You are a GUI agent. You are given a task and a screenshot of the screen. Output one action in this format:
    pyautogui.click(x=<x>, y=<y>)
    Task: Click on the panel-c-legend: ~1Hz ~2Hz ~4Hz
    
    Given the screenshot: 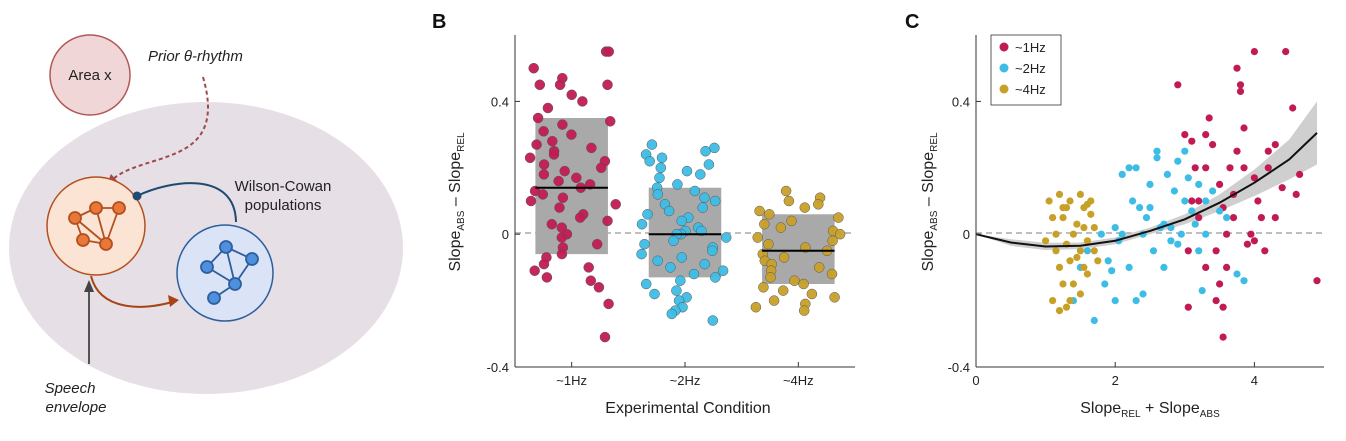 What is the action you would take?
    pyautogui.click(x=1026, y=70)
    